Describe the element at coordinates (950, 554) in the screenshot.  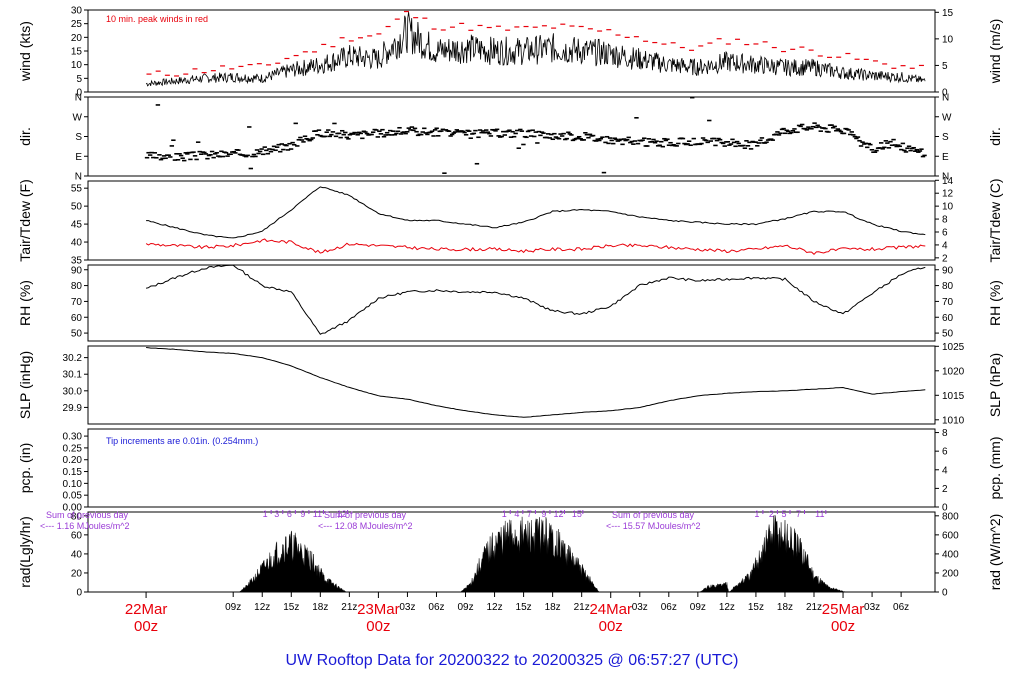
I see `ytick-label-right: 400` at that location.